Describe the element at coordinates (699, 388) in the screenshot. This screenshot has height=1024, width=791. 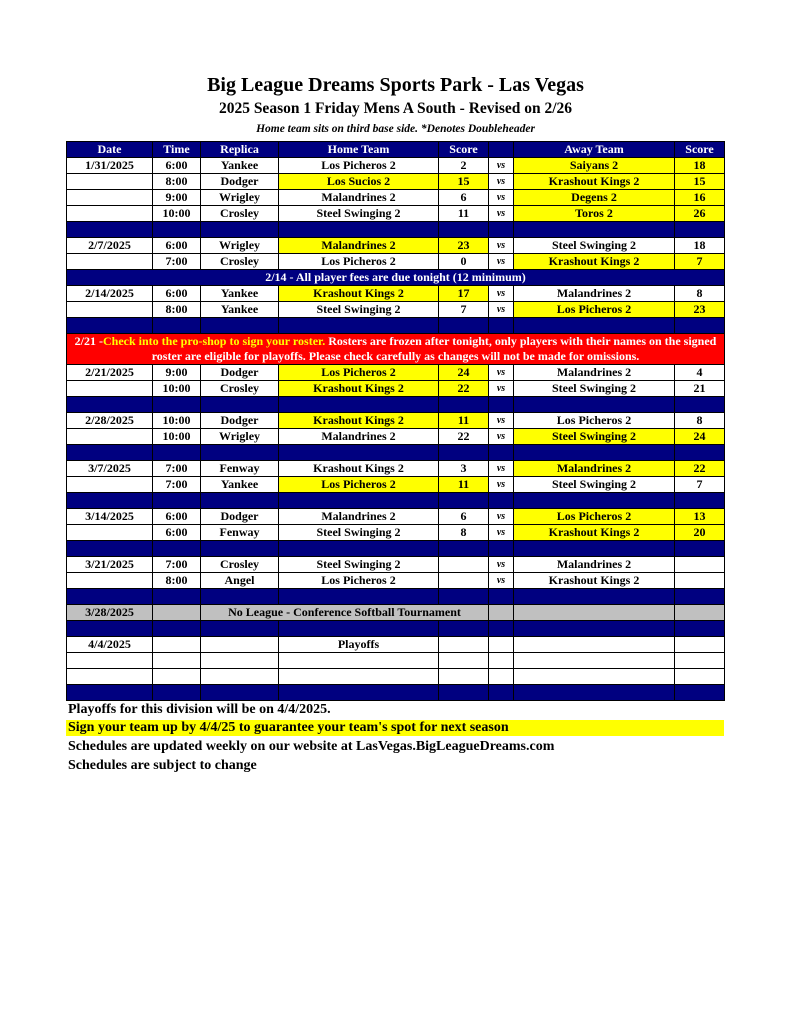
I see `away-score-cell: 21` at that location.